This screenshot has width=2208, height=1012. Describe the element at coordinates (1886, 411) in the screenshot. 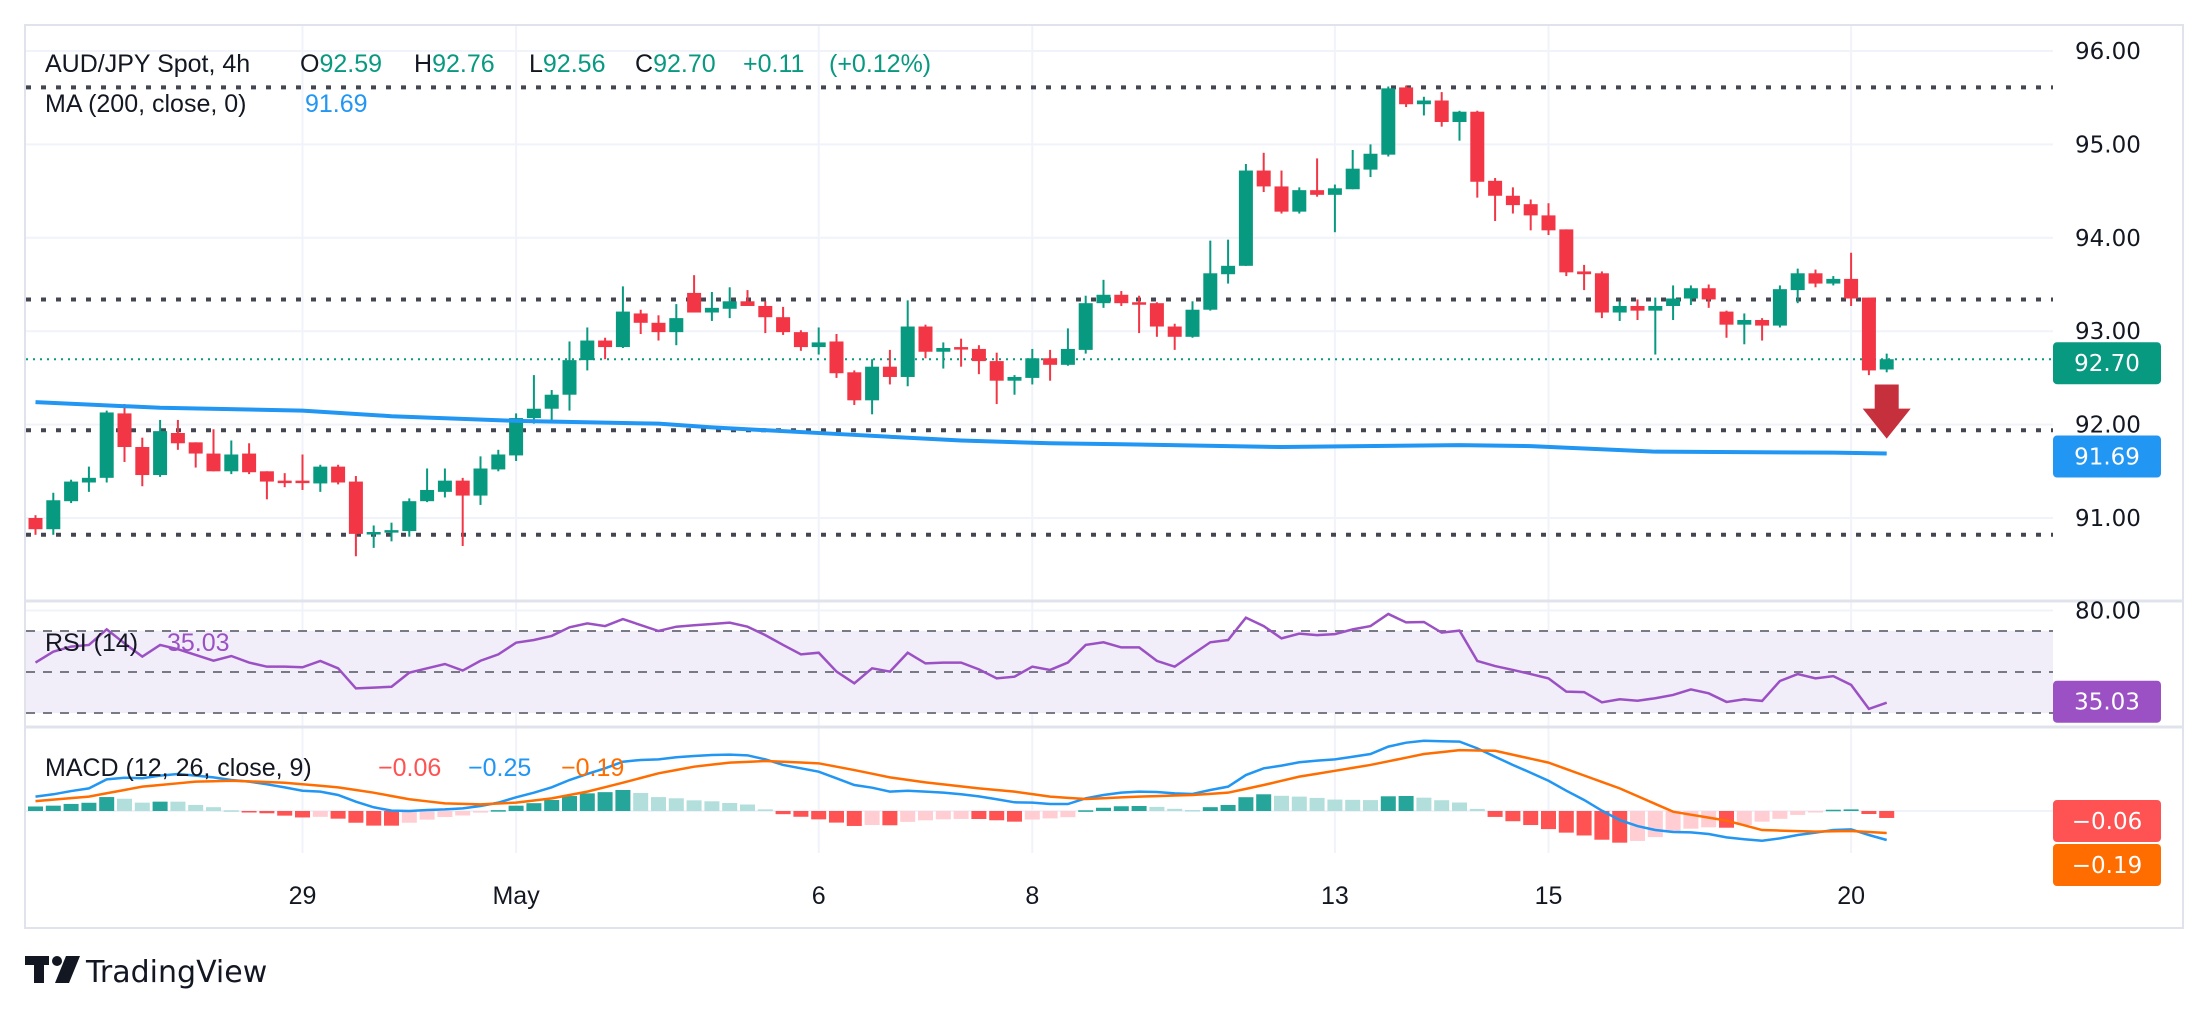

I see `down-arrow-icon` at that location.